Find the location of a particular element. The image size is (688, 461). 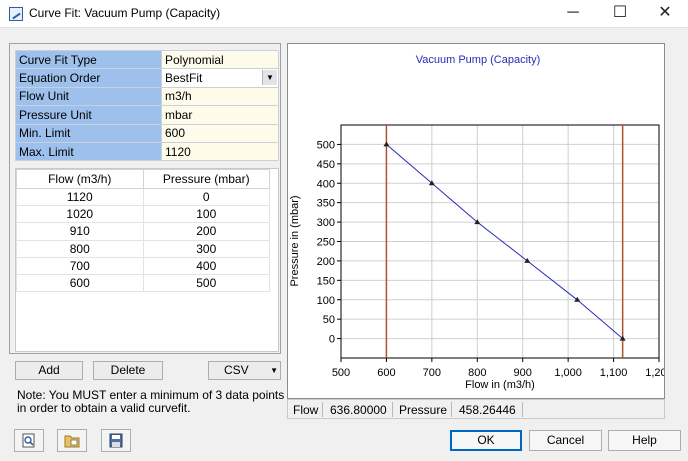

table-row: 1120 0 is located at coordinates (143, 197).